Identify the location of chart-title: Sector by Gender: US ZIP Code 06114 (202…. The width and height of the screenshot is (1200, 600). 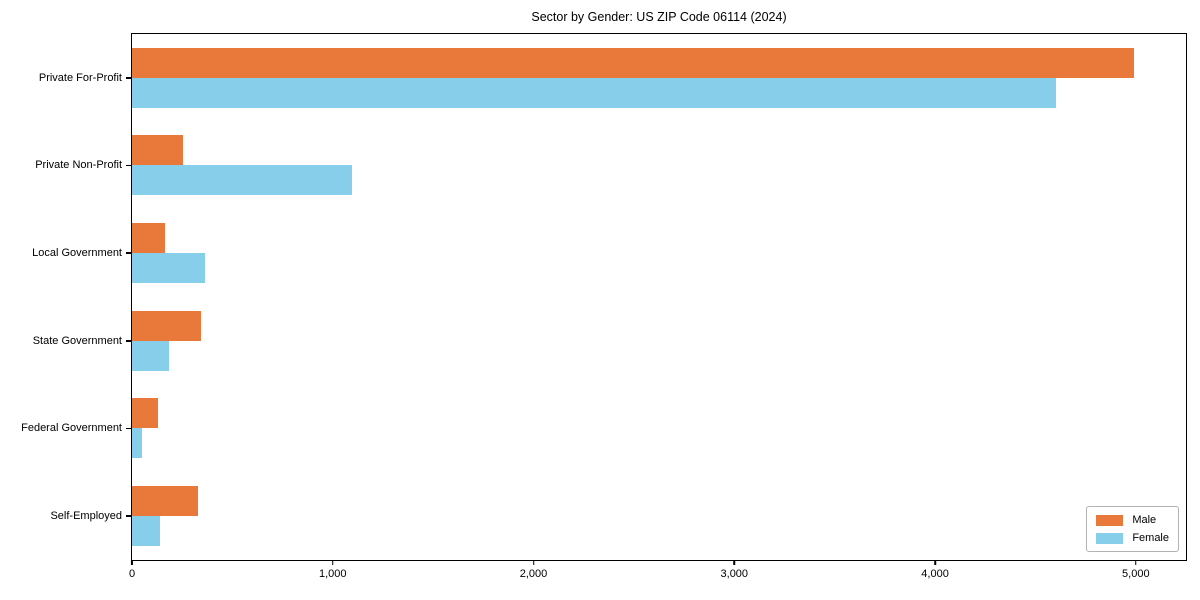
(659, 17).